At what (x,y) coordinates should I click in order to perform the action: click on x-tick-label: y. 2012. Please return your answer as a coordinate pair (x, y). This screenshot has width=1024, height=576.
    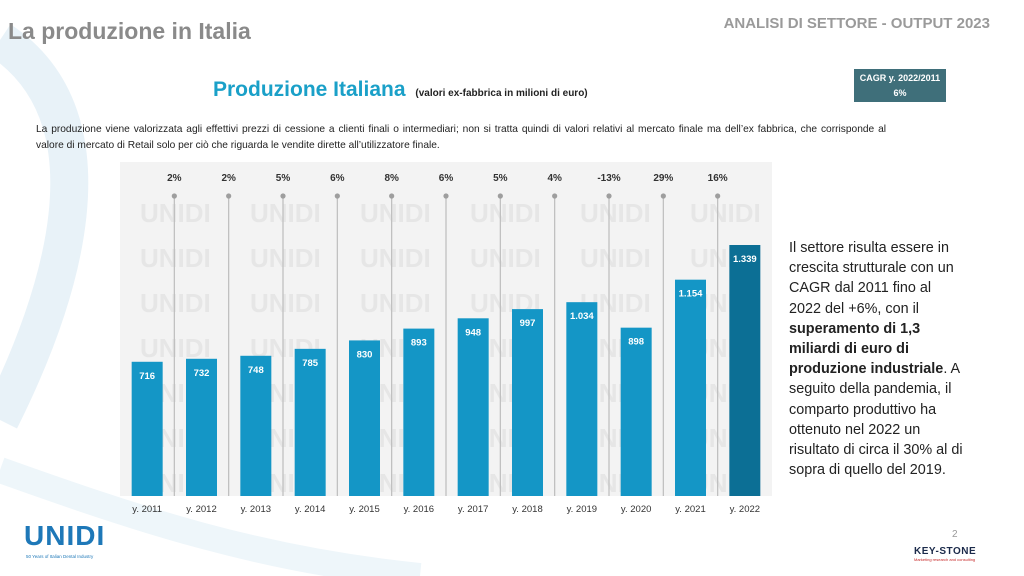
    Looking at the image, I should click on (201, 509).